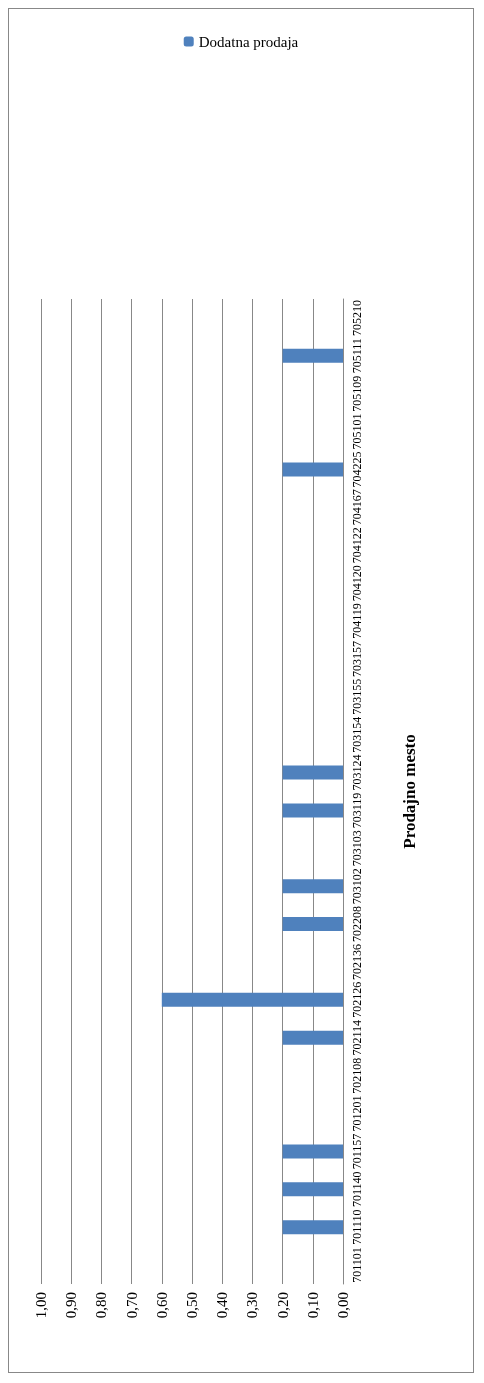 The image size is (484, 1383). I want to click on y-tick-label: 705210, so click(357, 317).